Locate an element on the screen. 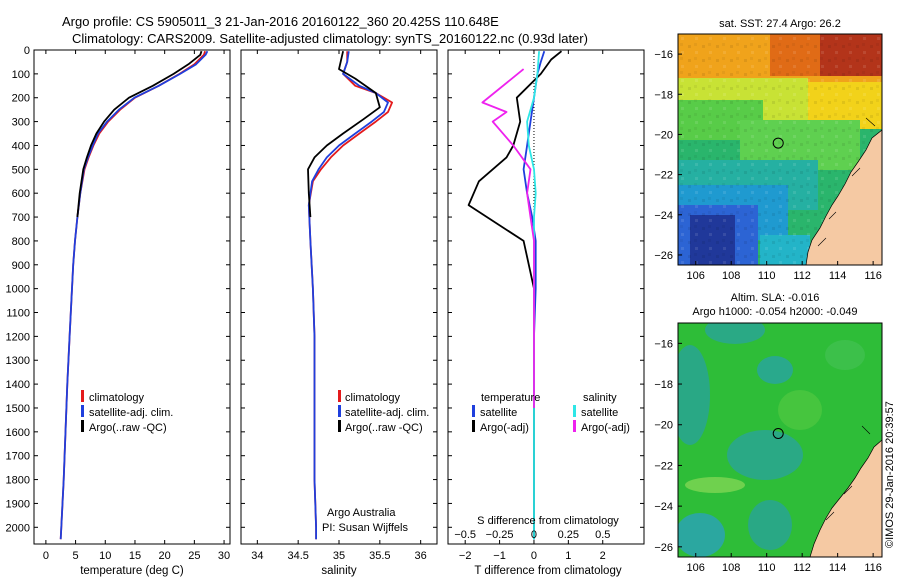  y-tick-label: 2000 is located at coordinates (18, 528).